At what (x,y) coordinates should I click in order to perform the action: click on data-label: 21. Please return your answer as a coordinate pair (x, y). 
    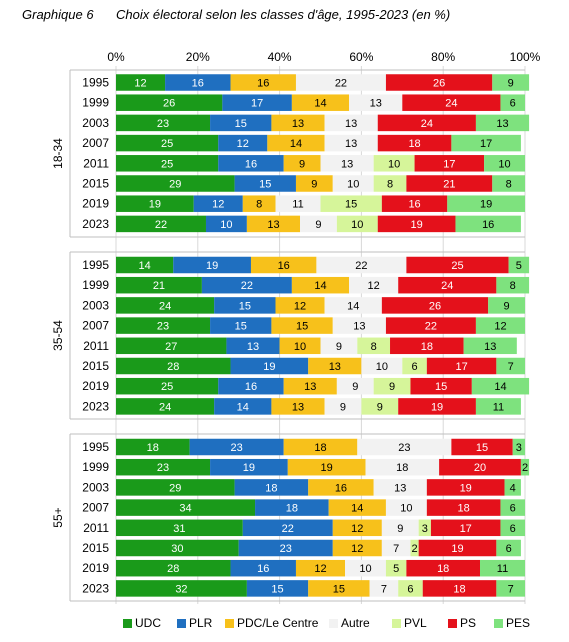
    Looking at the image, I should click on (159, 286).